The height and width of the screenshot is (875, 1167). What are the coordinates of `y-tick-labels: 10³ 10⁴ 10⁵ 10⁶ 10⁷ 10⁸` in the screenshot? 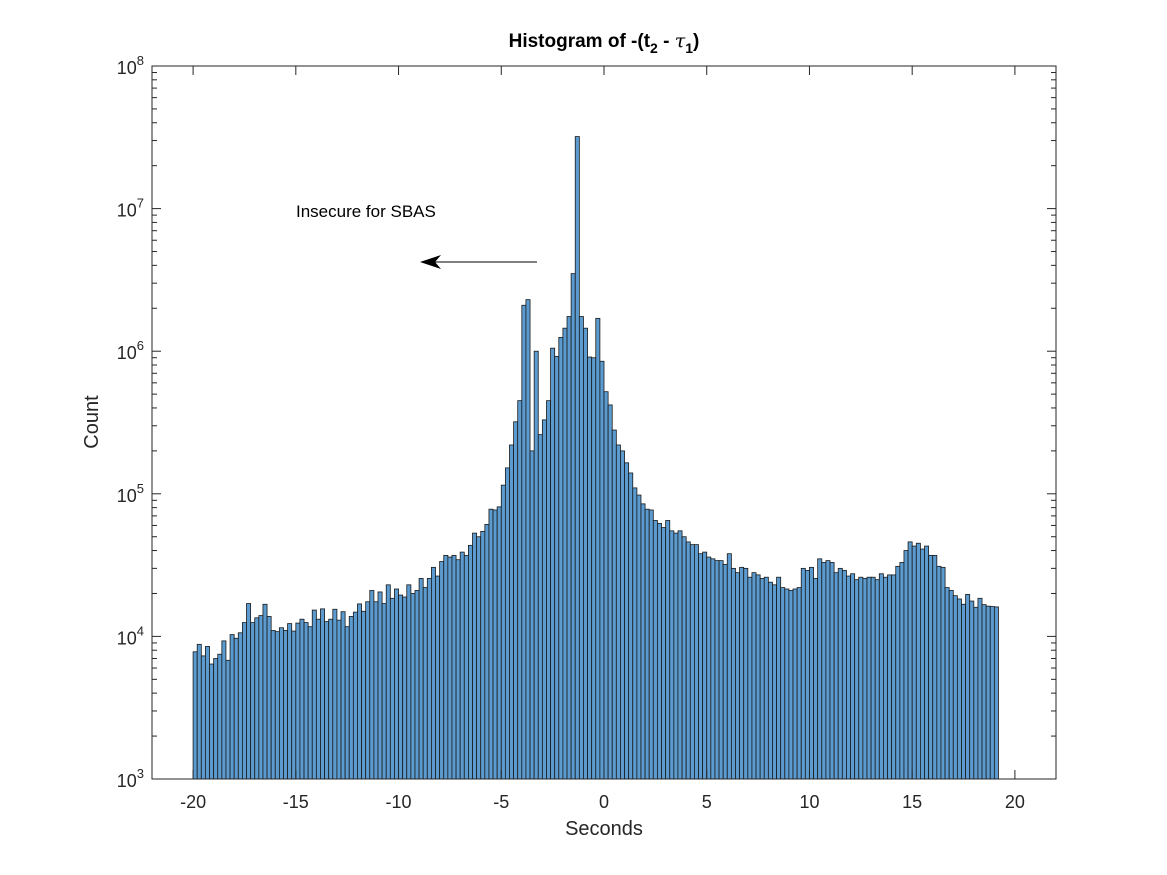 It's located at (130, 422).